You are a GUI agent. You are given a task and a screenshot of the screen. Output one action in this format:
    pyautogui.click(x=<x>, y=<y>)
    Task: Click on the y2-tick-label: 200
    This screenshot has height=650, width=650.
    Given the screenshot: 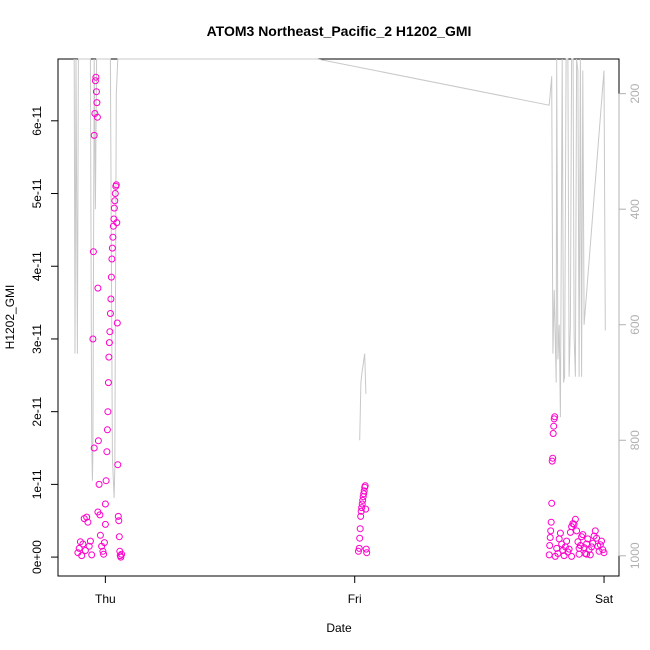 What is the action you would take?
    pyautogui.click(x=635, y=93)
    